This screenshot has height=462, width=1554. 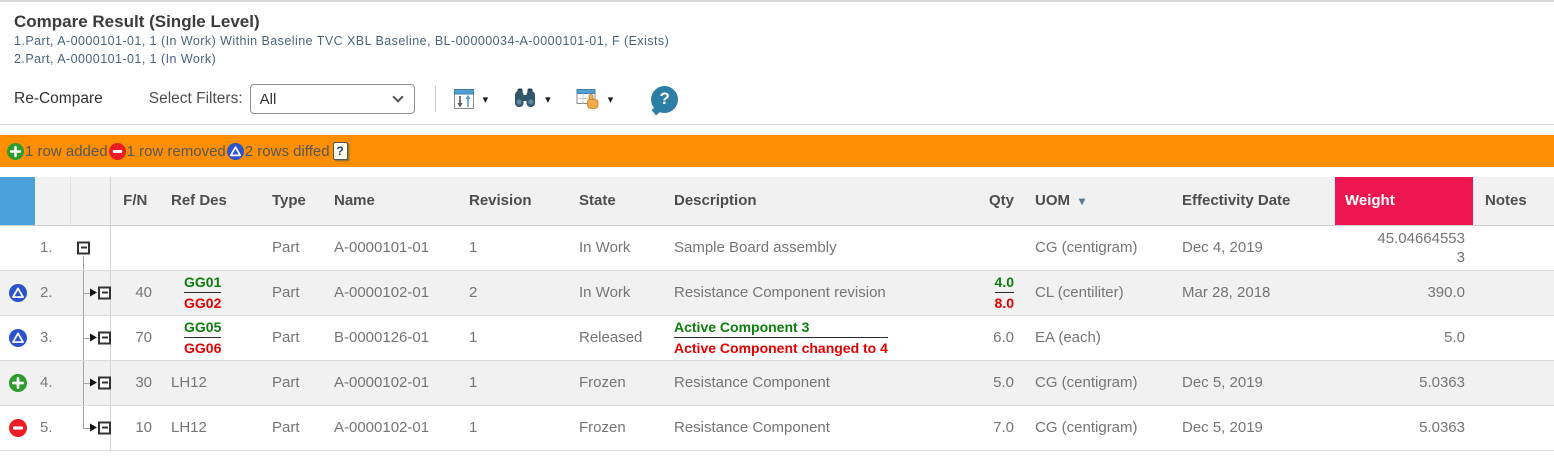 I want to click on cell-name: A-0000101-01, so click(x=379, y=248).